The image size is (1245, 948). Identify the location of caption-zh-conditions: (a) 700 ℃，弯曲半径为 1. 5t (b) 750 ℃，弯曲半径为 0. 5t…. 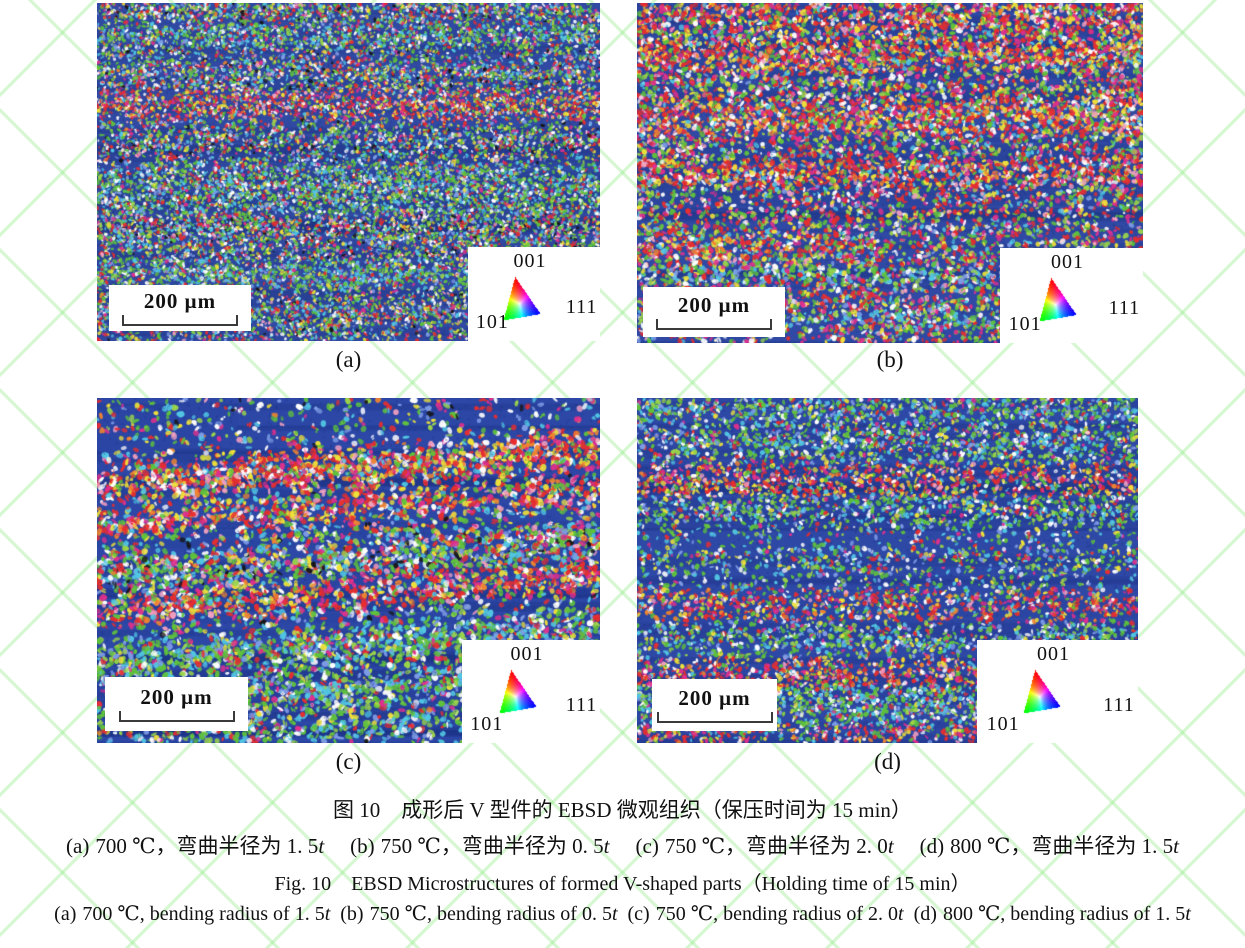
(622, 846).